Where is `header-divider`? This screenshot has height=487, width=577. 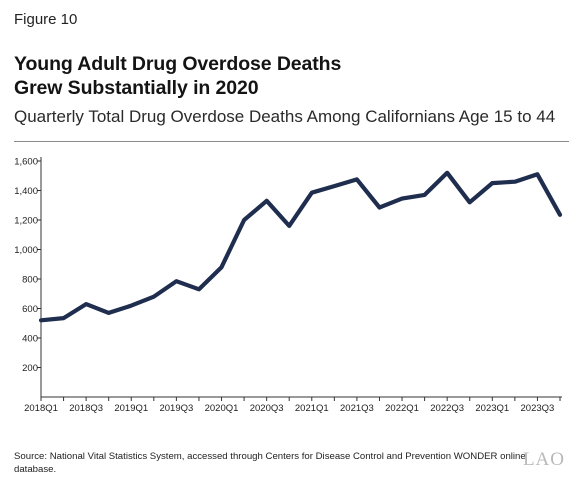
header-divider is located at coordinates (291, 141).